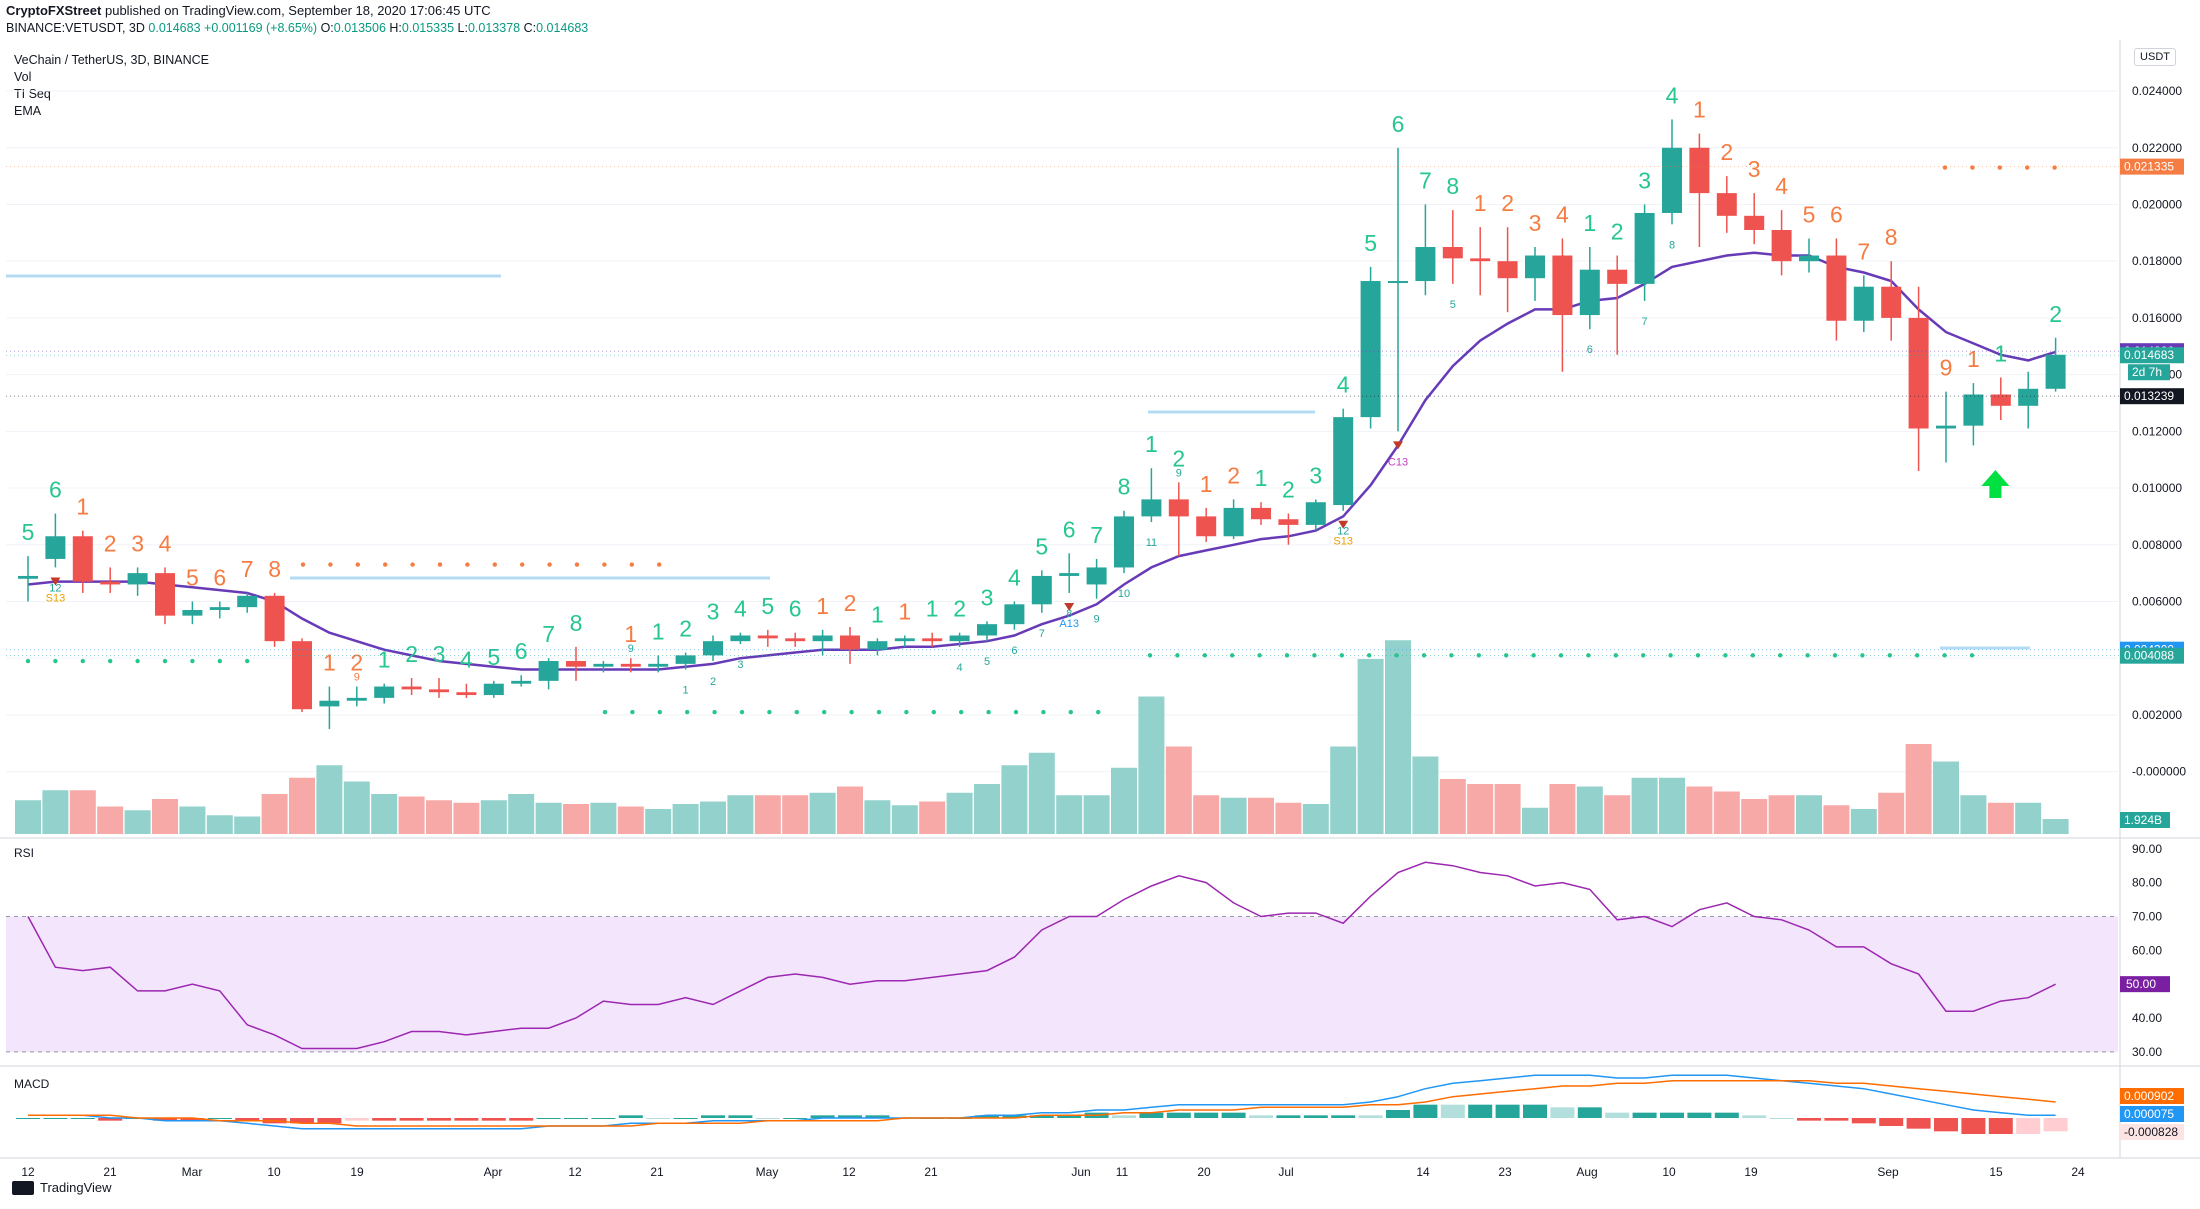 The width and height of the screenshot is (2200, 1209). What do you see at coordinates (2157, 261) in the screenshot?
I see `y-tick-label: 0.018000` at bounding box center [2157, 261].